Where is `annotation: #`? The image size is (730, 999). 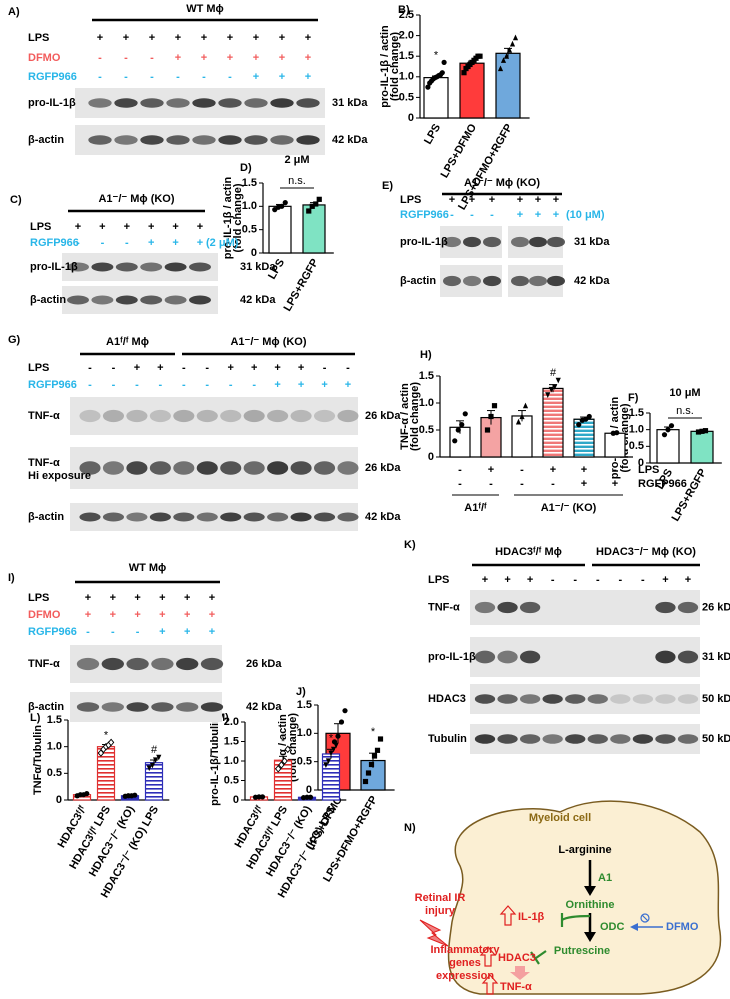
annotation: # is located at coordinates (154, 750).